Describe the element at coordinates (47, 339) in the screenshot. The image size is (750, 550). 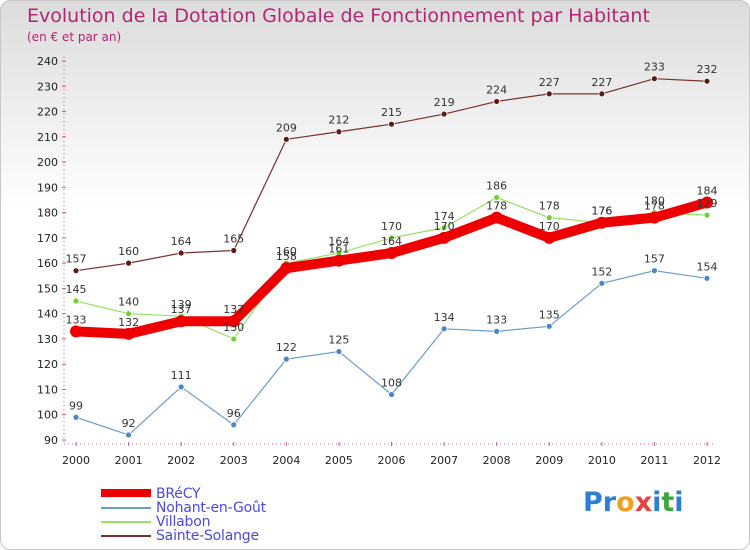
I see `y-tick-label: 130` at that location.